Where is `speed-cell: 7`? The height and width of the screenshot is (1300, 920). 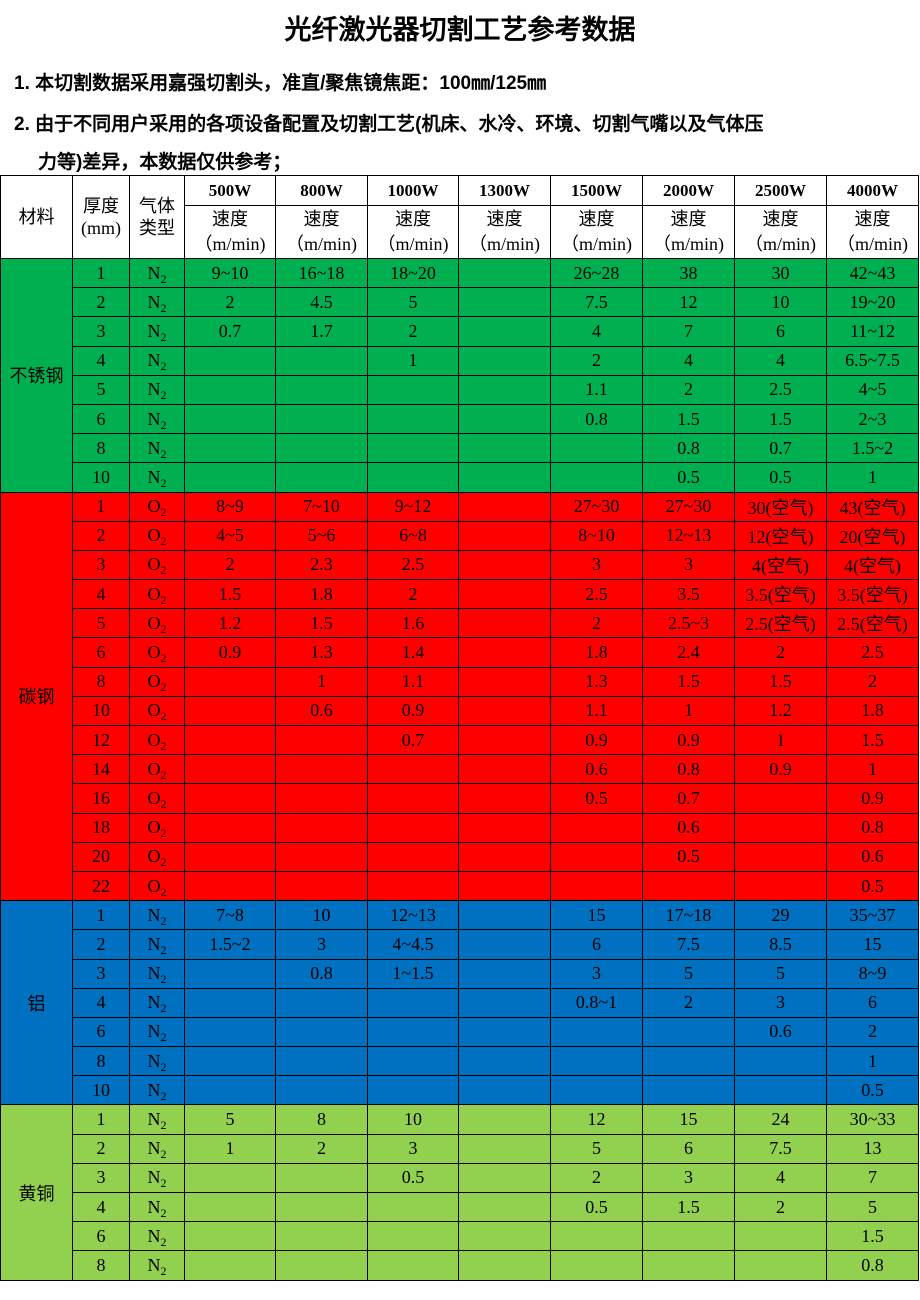
speed-cell: 7 is located at coordinates (872, 1178).